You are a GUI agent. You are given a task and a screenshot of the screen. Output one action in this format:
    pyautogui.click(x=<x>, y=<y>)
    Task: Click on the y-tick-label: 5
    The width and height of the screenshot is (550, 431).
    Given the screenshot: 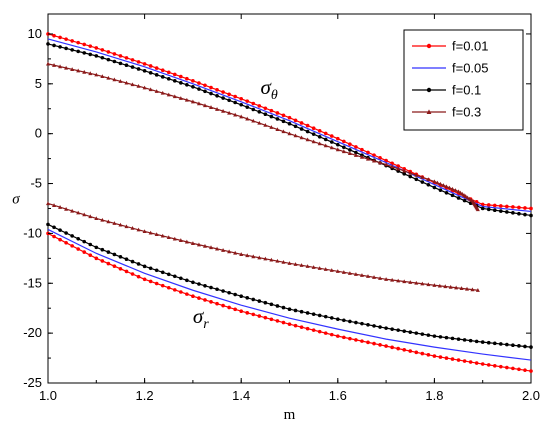 What is the action you would take?
    pyautogui.click(x=38, y=83)
    